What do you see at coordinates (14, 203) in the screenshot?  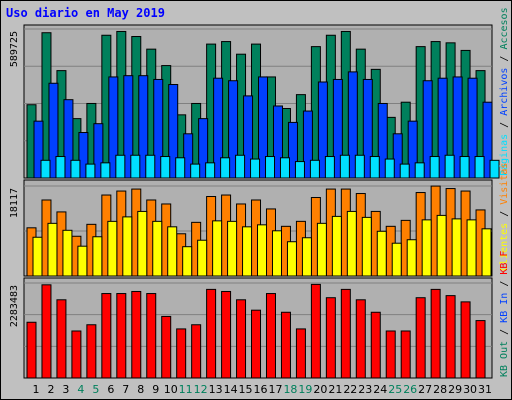 I see `y-max-label-visits-sites: 18117` at bounding box center [14, 203].